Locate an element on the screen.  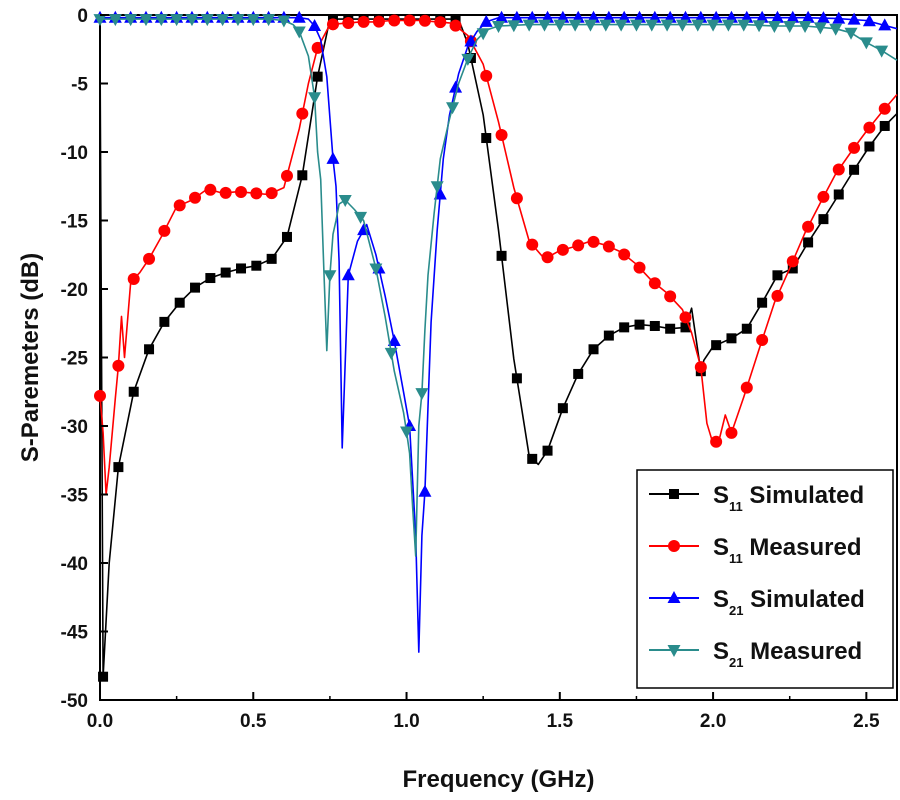
legend-marker is located at coordinates (674, 651).